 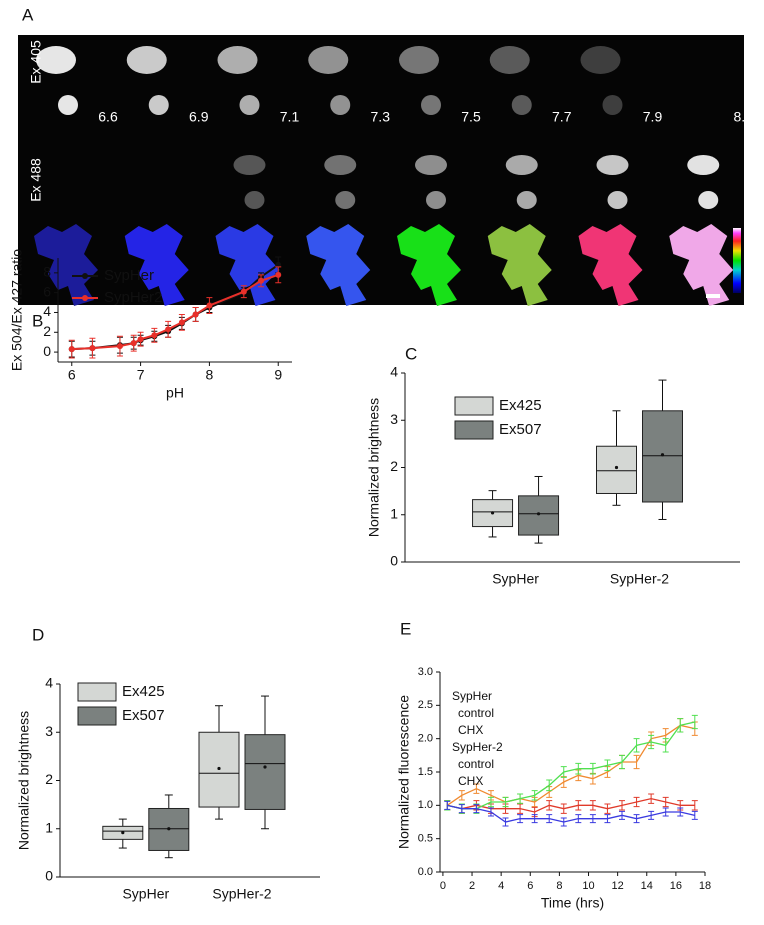 What do you see at coordinates (47, 291) in the screenshot?
I see `y-tick-label: 6` at bounding box center [47, 291].